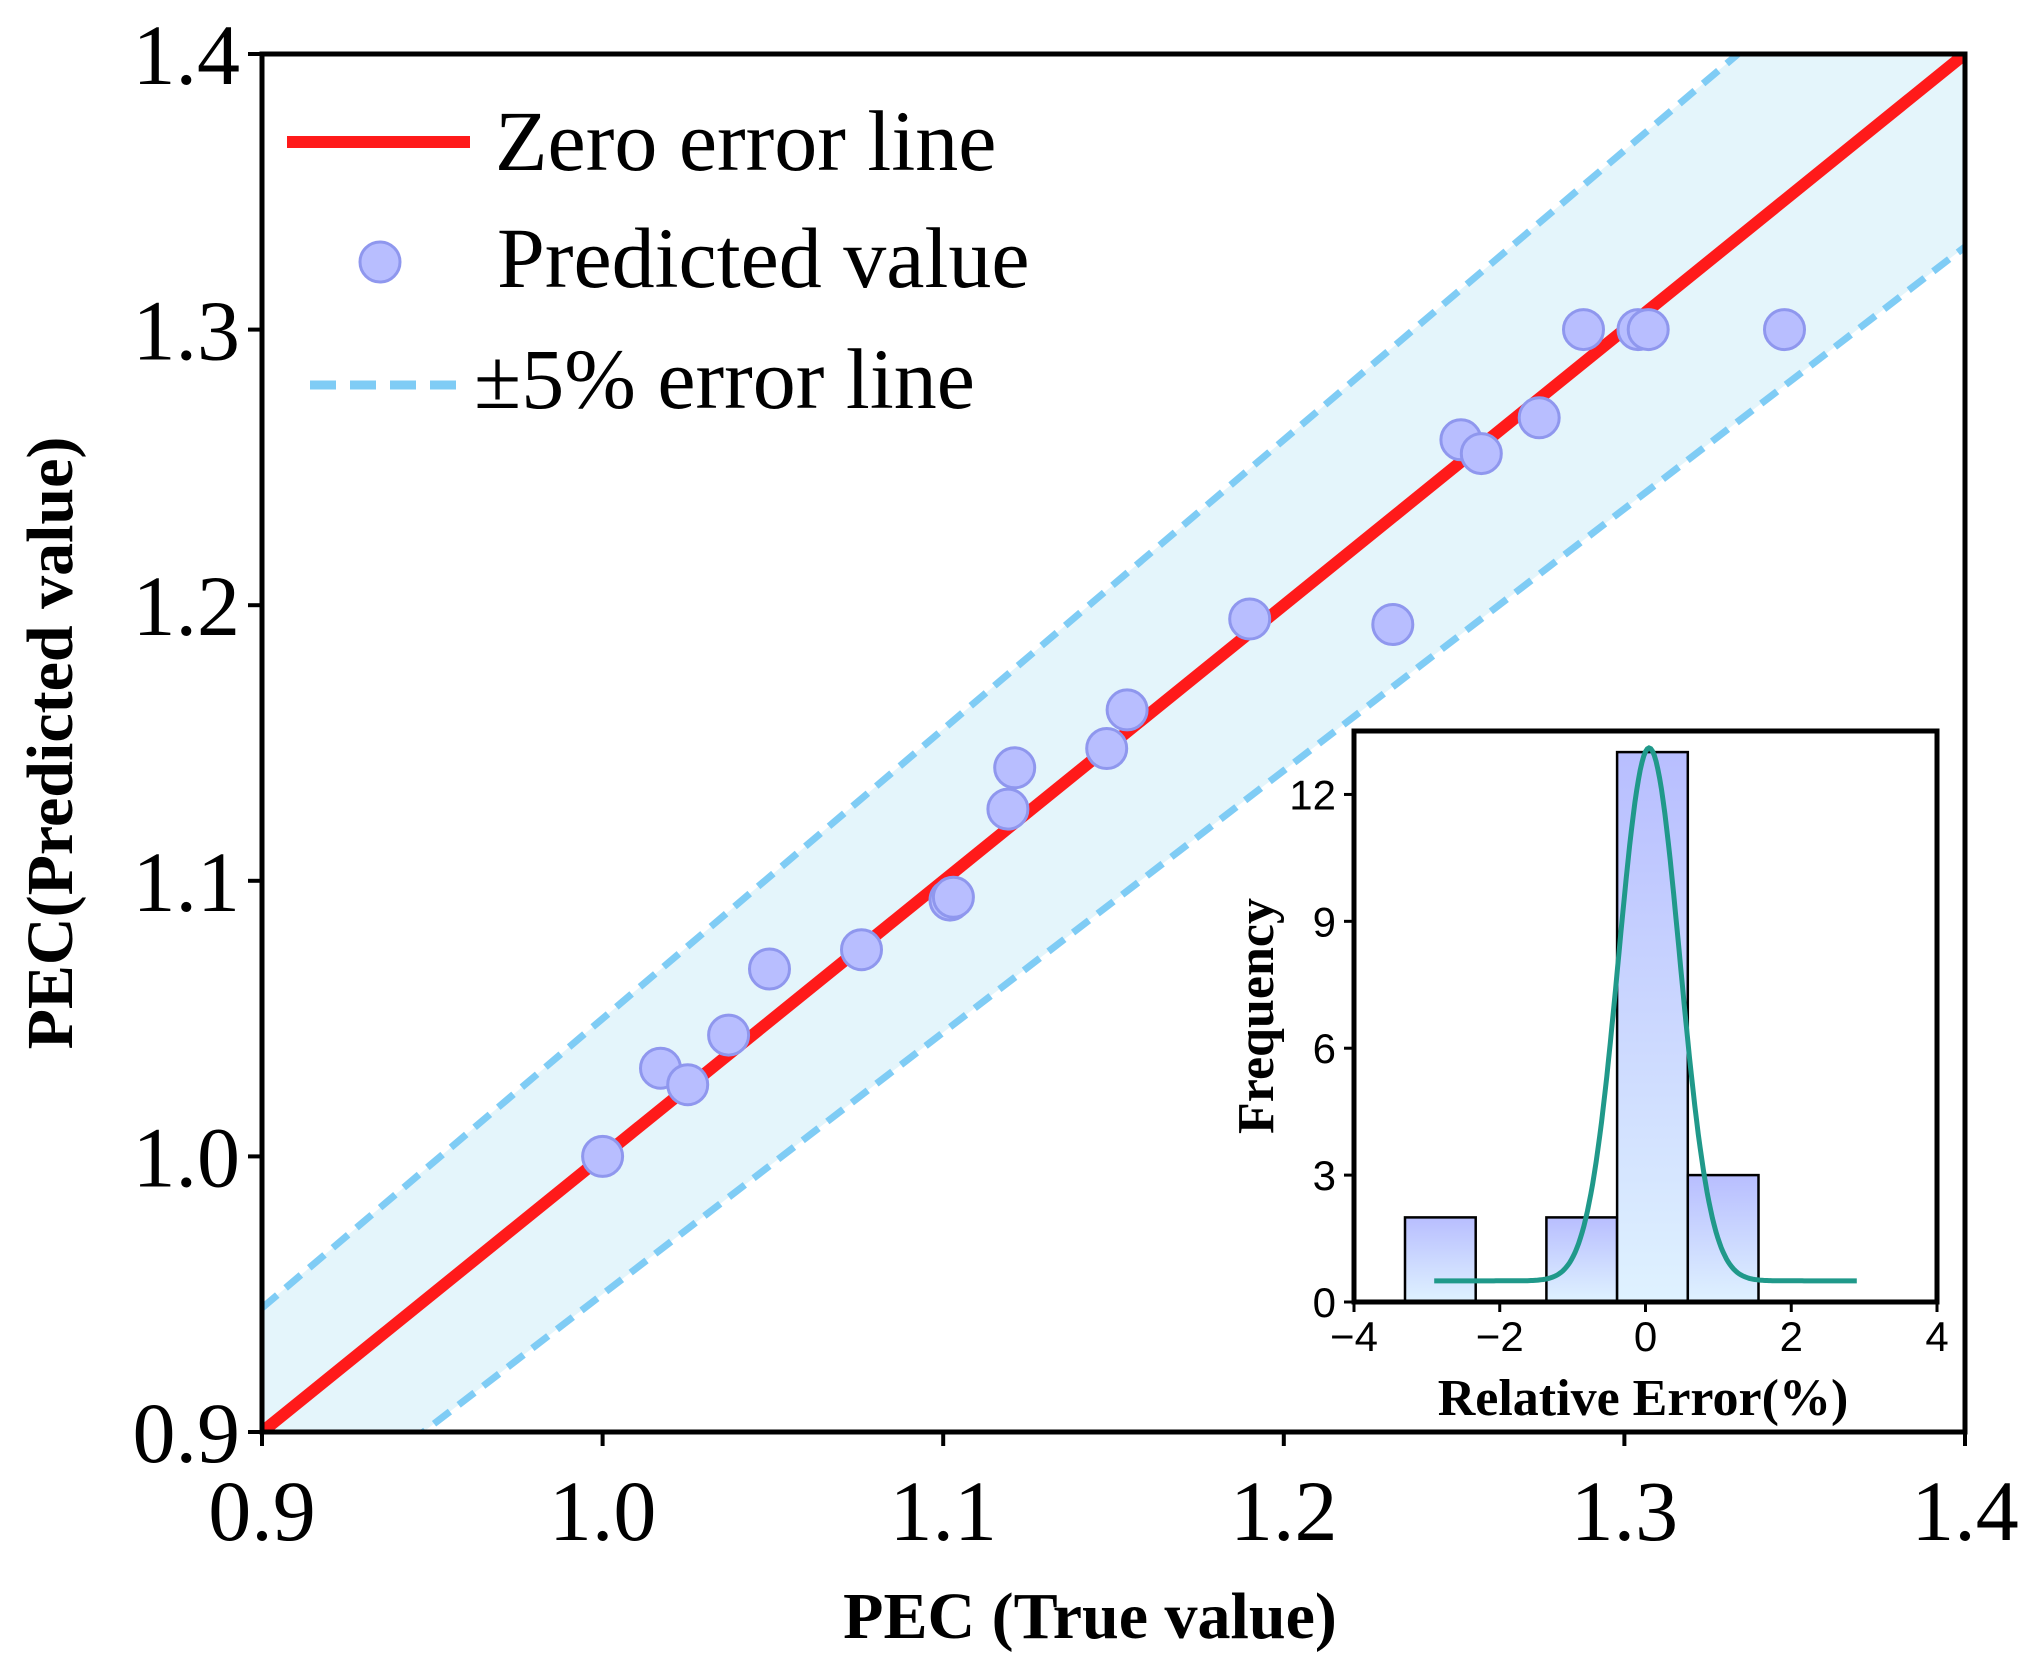 This screenshot has height=1662, width=2037. I want to click on inset-y-tick-label-2: 3, so click(1324, 1175).